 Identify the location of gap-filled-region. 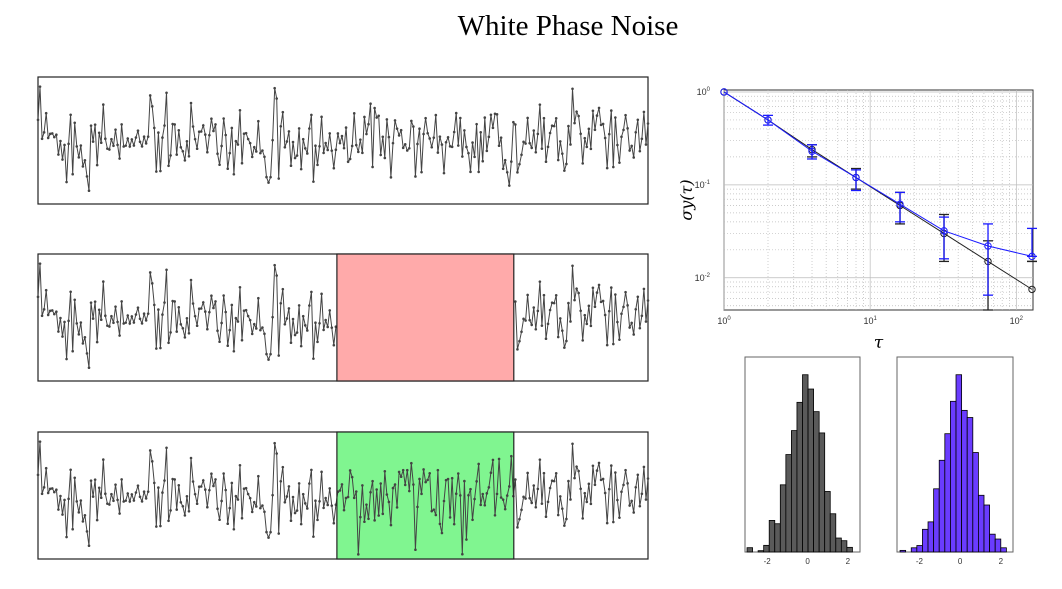
(425, 495).